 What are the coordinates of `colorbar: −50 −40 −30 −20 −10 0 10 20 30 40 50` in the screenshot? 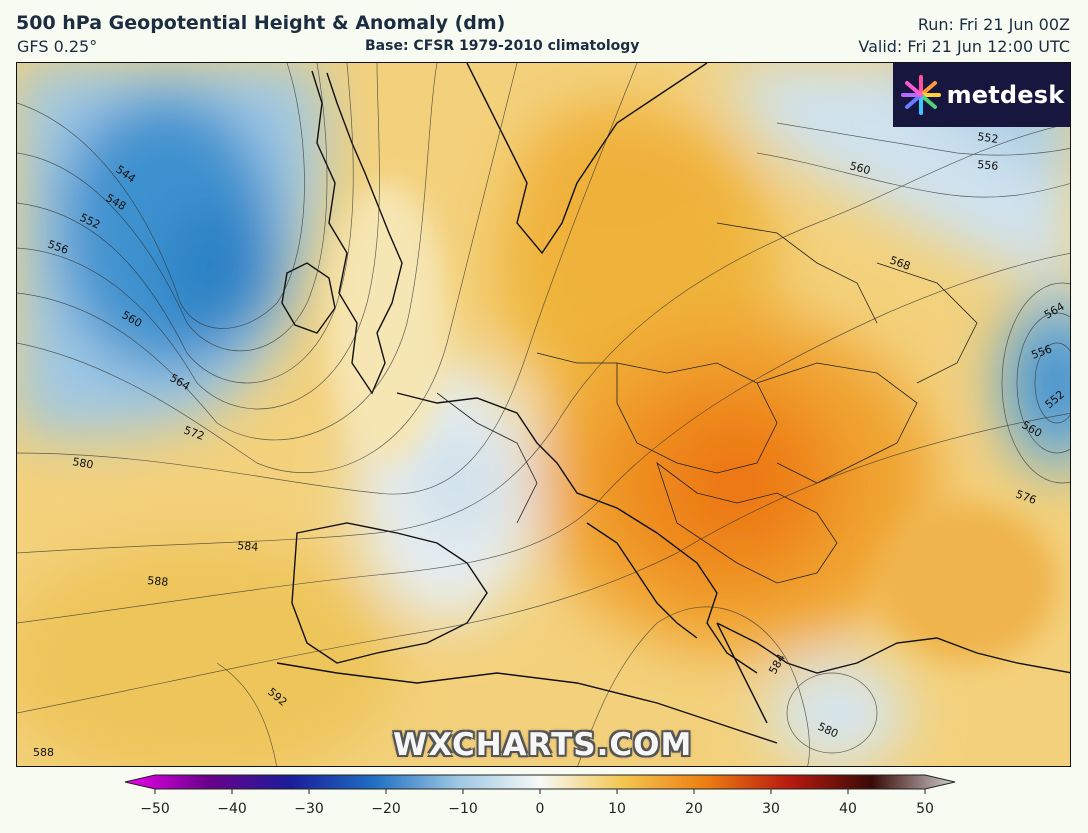 It's located at (540, 799).